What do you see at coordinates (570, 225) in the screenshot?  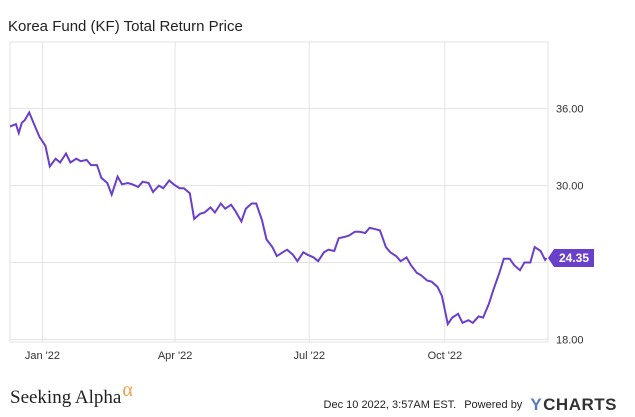 I see `y-axis-labels: 36.00 30.00 18.00` at bounding box center [570, 225].